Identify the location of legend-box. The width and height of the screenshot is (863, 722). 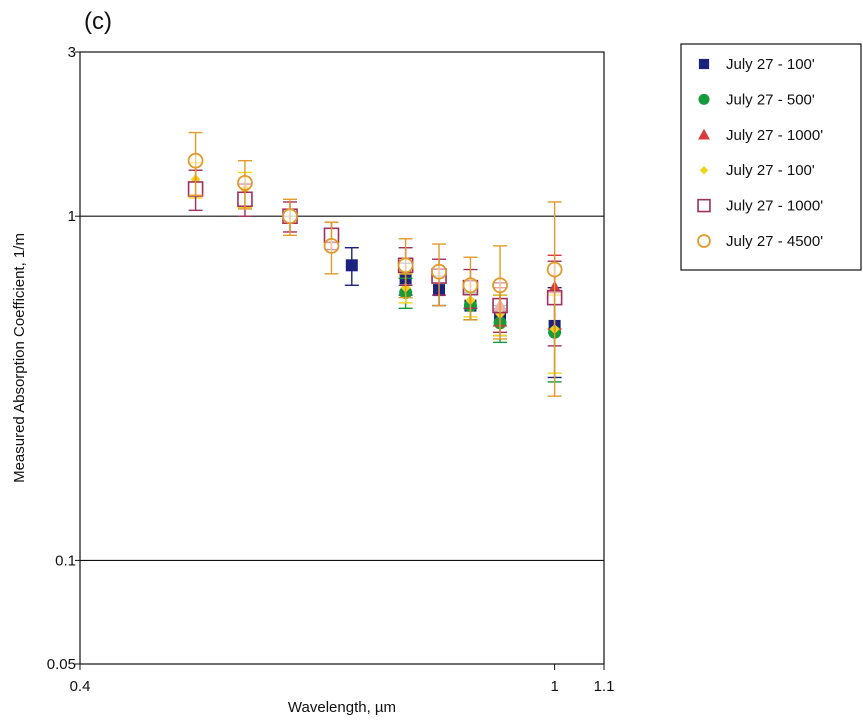
(771, 157).